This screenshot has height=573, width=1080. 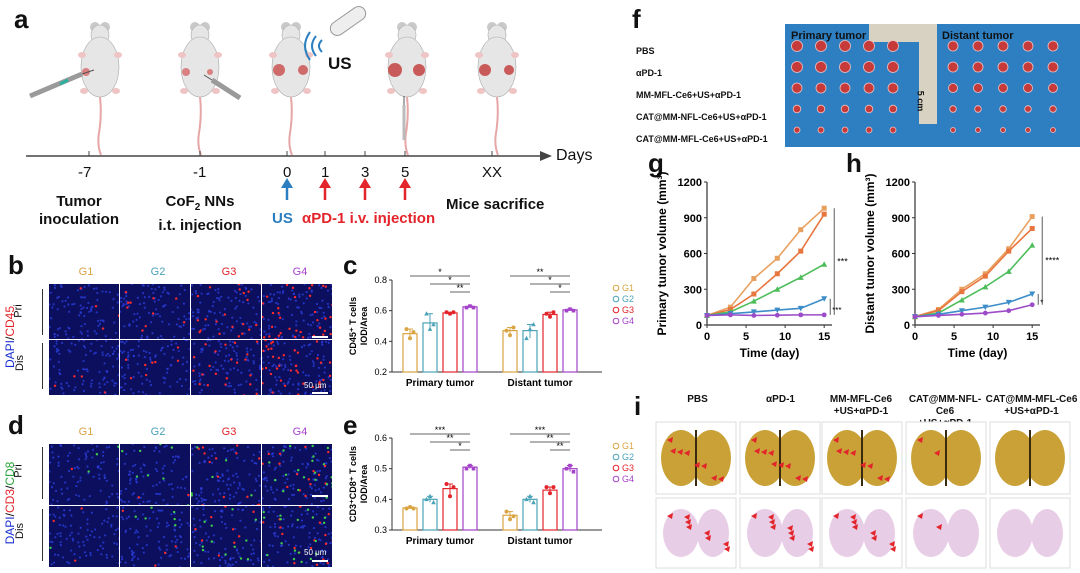 I want to click on lung-column-label: CAT@MM-MFL-Ce6 +US+αPD-1, so click(x=1031, y=405).